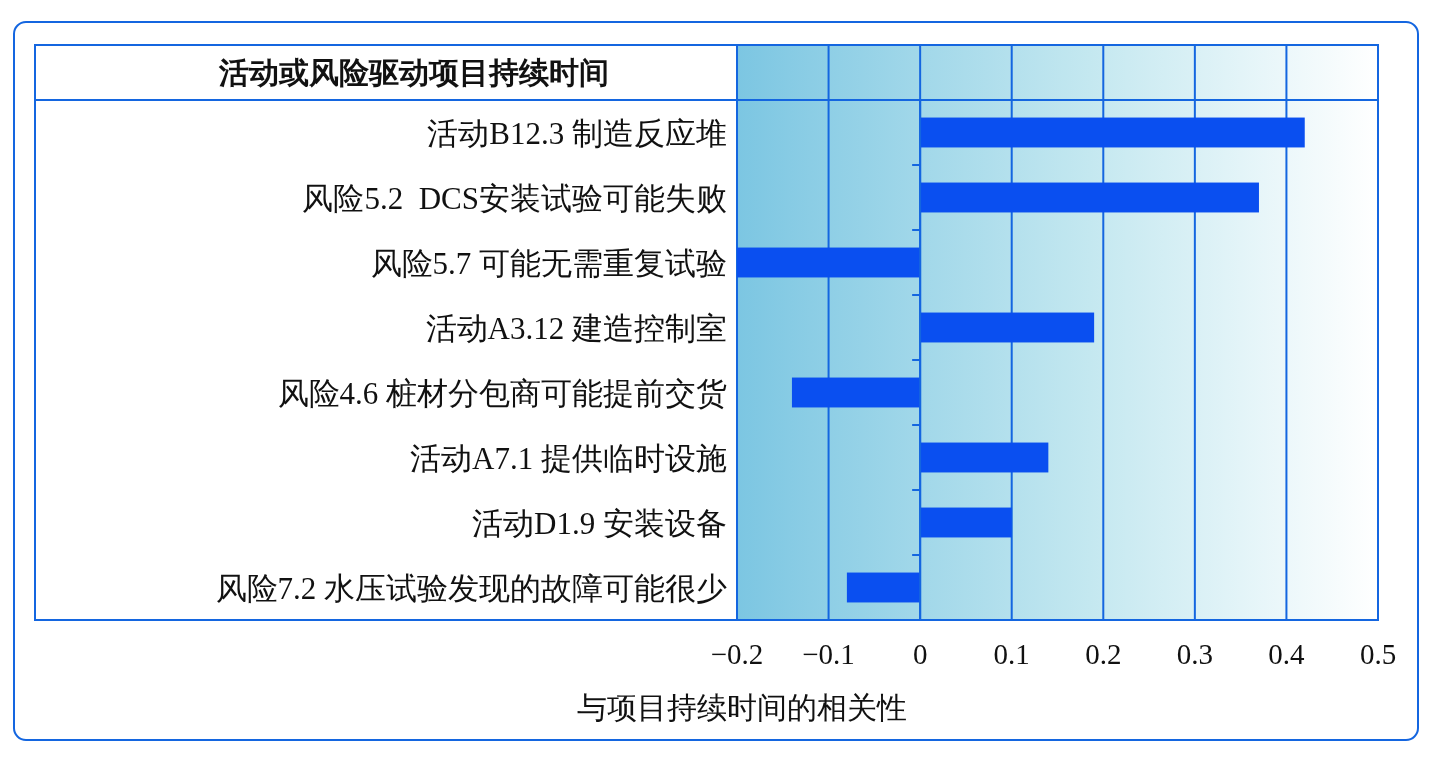 This screenshot has width=1438, height=762. Describe the element at coordinates (1287, 654) in the screenshot. I see `x-tick-label: 0.4` at that location.